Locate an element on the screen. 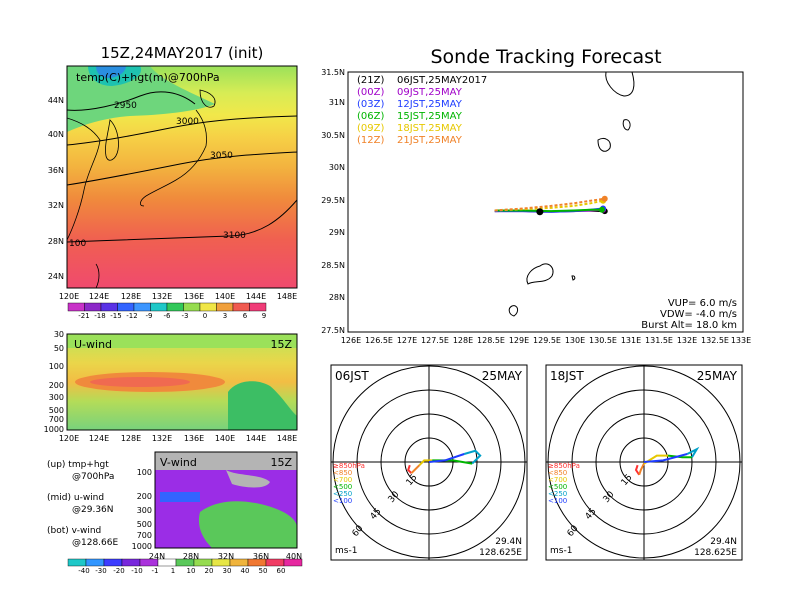  cb-tick: 0 is located at coordinates (205, 316).